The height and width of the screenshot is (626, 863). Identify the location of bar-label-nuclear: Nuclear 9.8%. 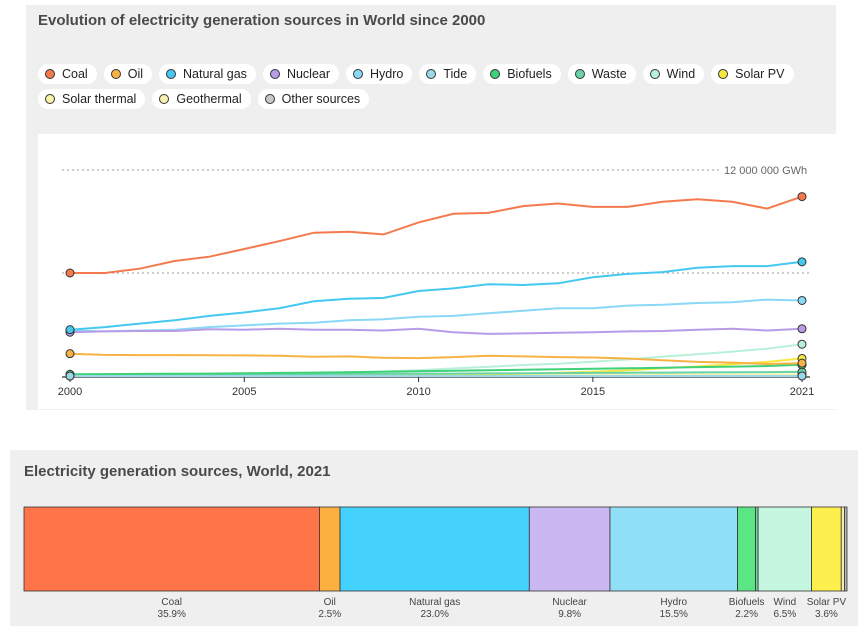
(570, 609).